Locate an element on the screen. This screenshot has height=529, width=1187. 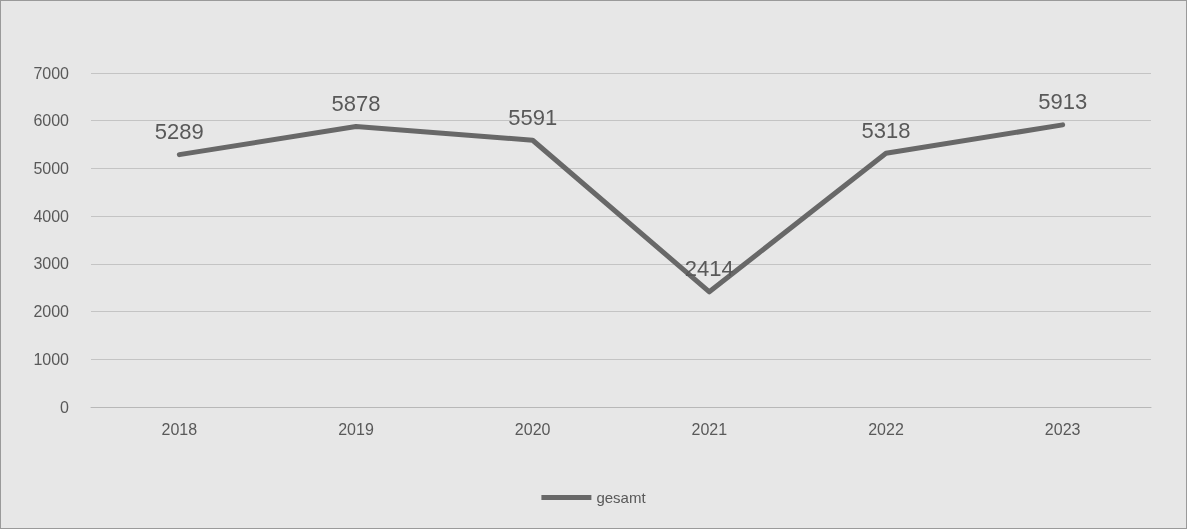
legend-label: gesamt is located at coordinates (621, 497).